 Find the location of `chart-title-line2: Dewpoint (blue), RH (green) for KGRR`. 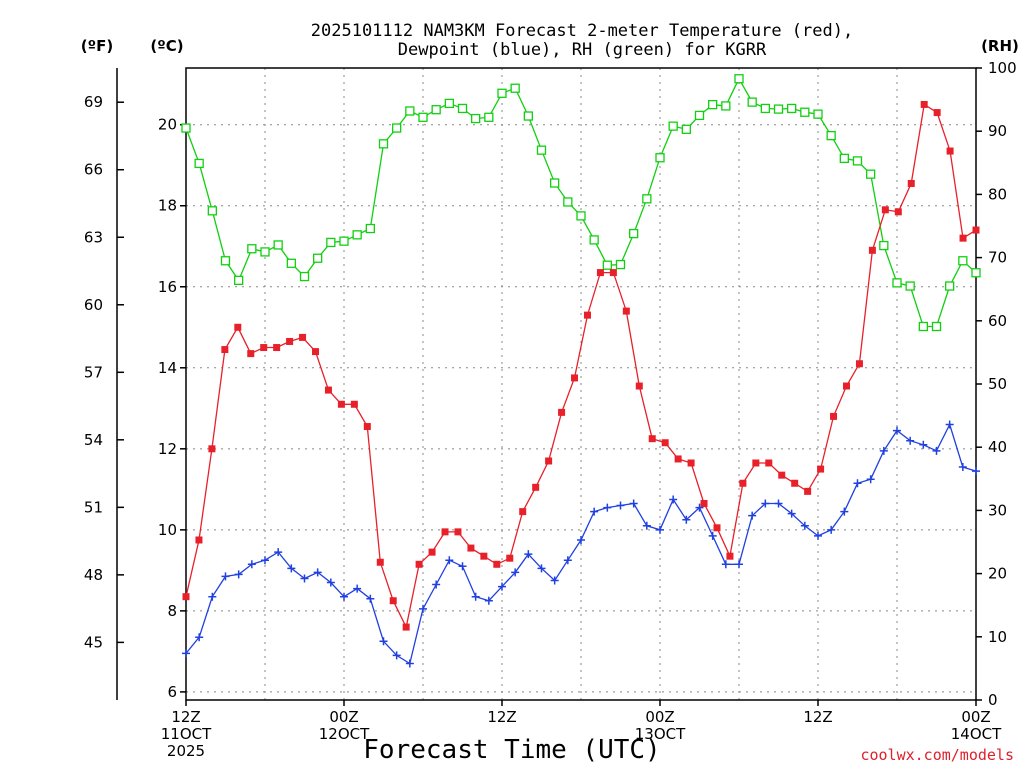

chart-title-line2: Dewpoint (blue), RH (green) for KGRR is located at coordinates (582, 50).